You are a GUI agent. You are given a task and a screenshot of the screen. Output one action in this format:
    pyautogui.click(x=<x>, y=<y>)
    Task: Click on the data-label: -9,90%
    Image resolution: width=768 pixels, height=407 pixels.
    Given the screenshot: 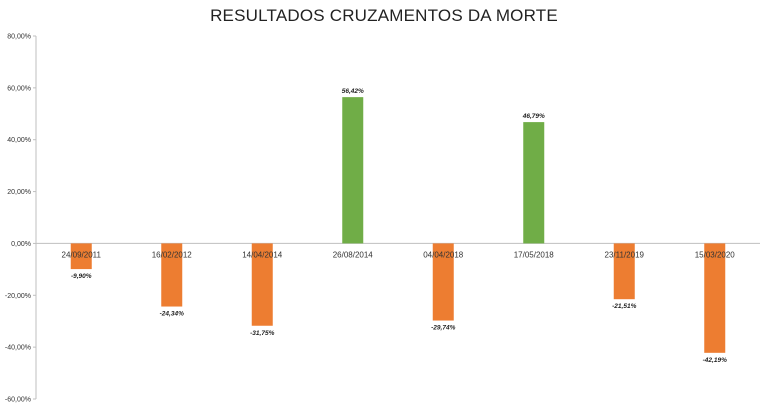 What is the action you would take?
    pyautogui.click(x=81, y=276)
    